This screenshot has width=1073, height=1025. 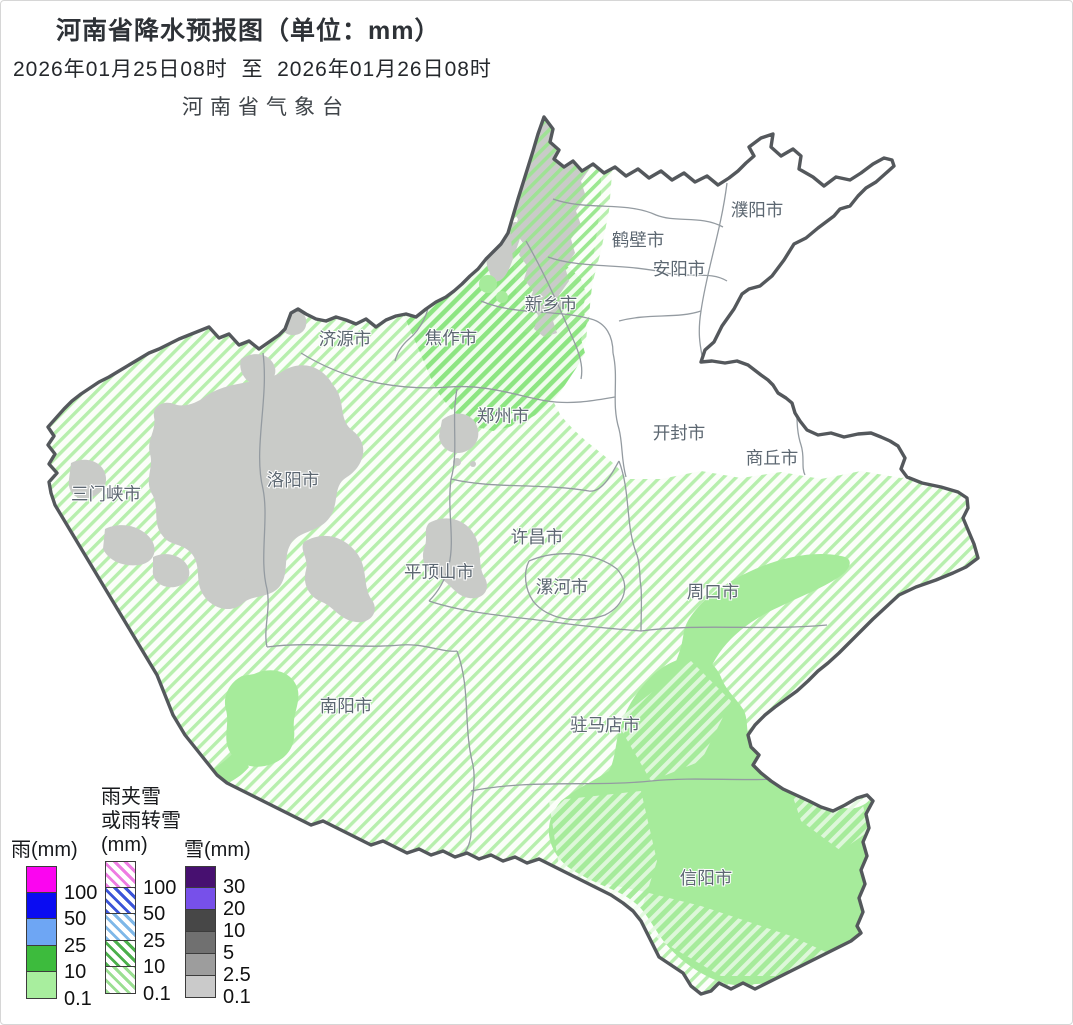 I want to click on legend-rain: 雨(mm) 100 50 25 10 0.1, so click(x=54, y=921).